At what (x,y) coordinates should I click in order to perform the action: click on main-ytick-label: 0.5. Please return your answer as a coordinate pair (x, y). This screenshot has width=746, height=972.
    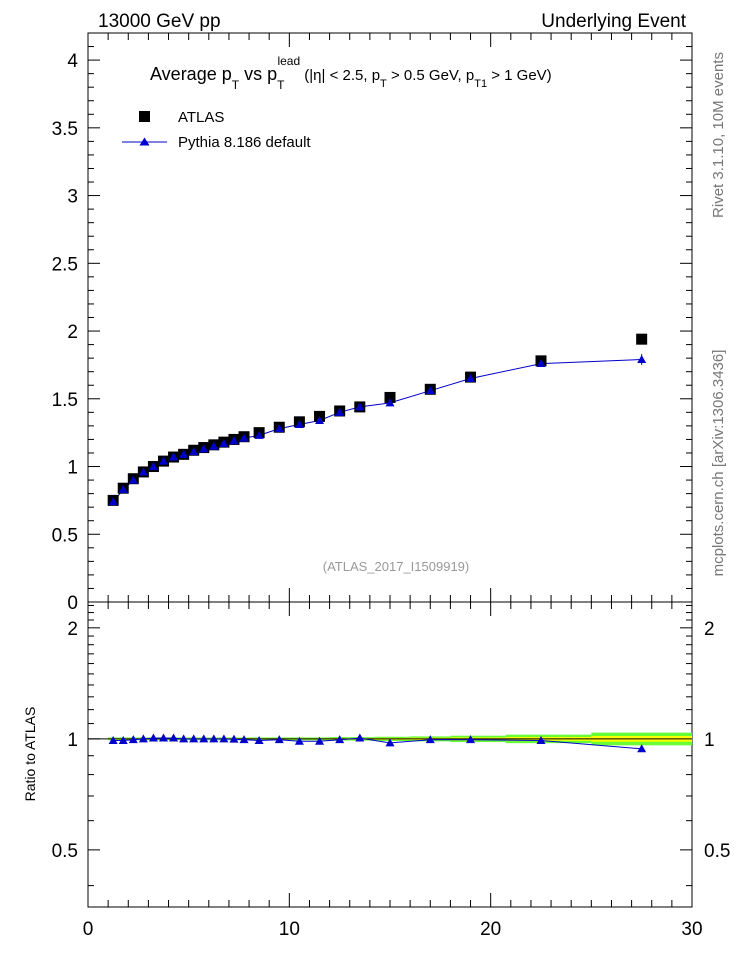
    Looking at the image, I should click on (65, 535).